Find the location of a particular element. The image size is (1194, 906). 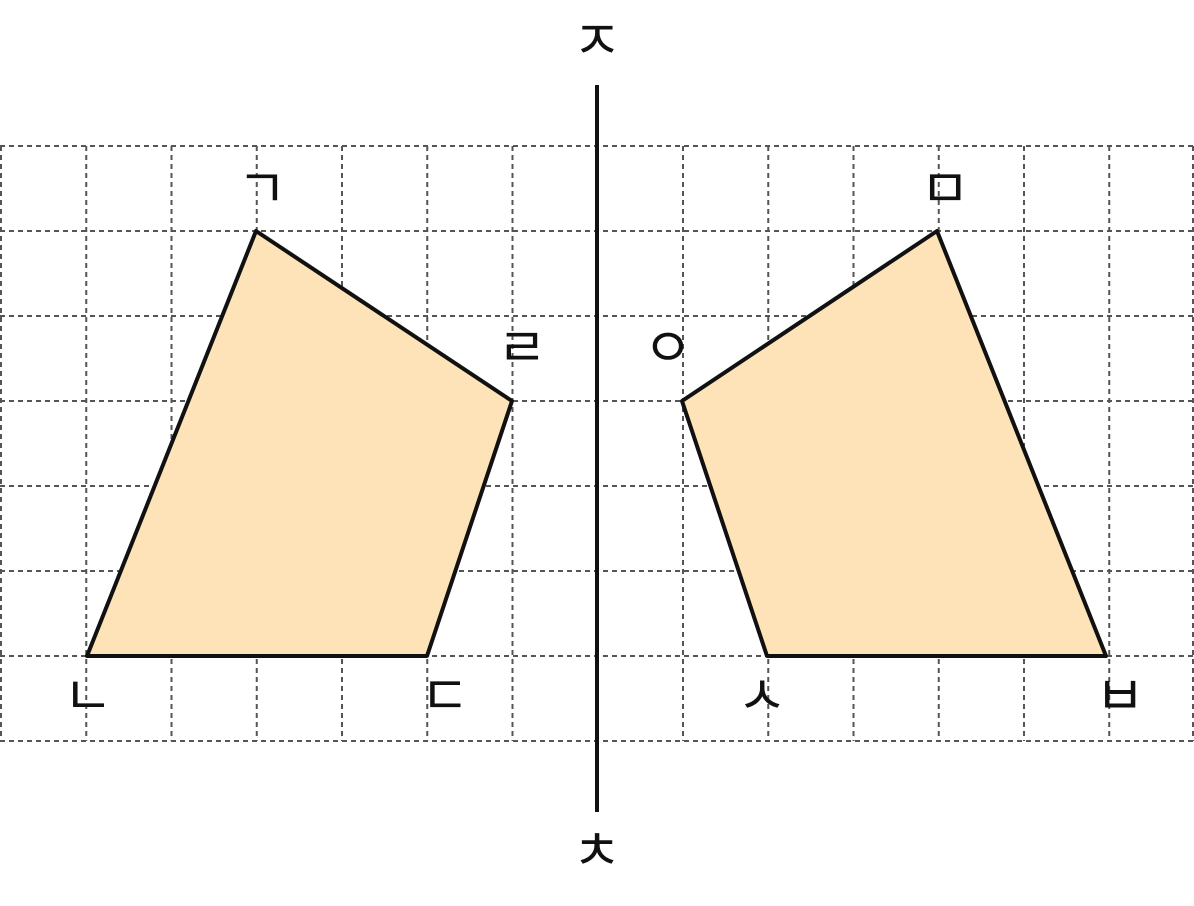

vertex-label: ㄷ is located at coordinates (445, 696).